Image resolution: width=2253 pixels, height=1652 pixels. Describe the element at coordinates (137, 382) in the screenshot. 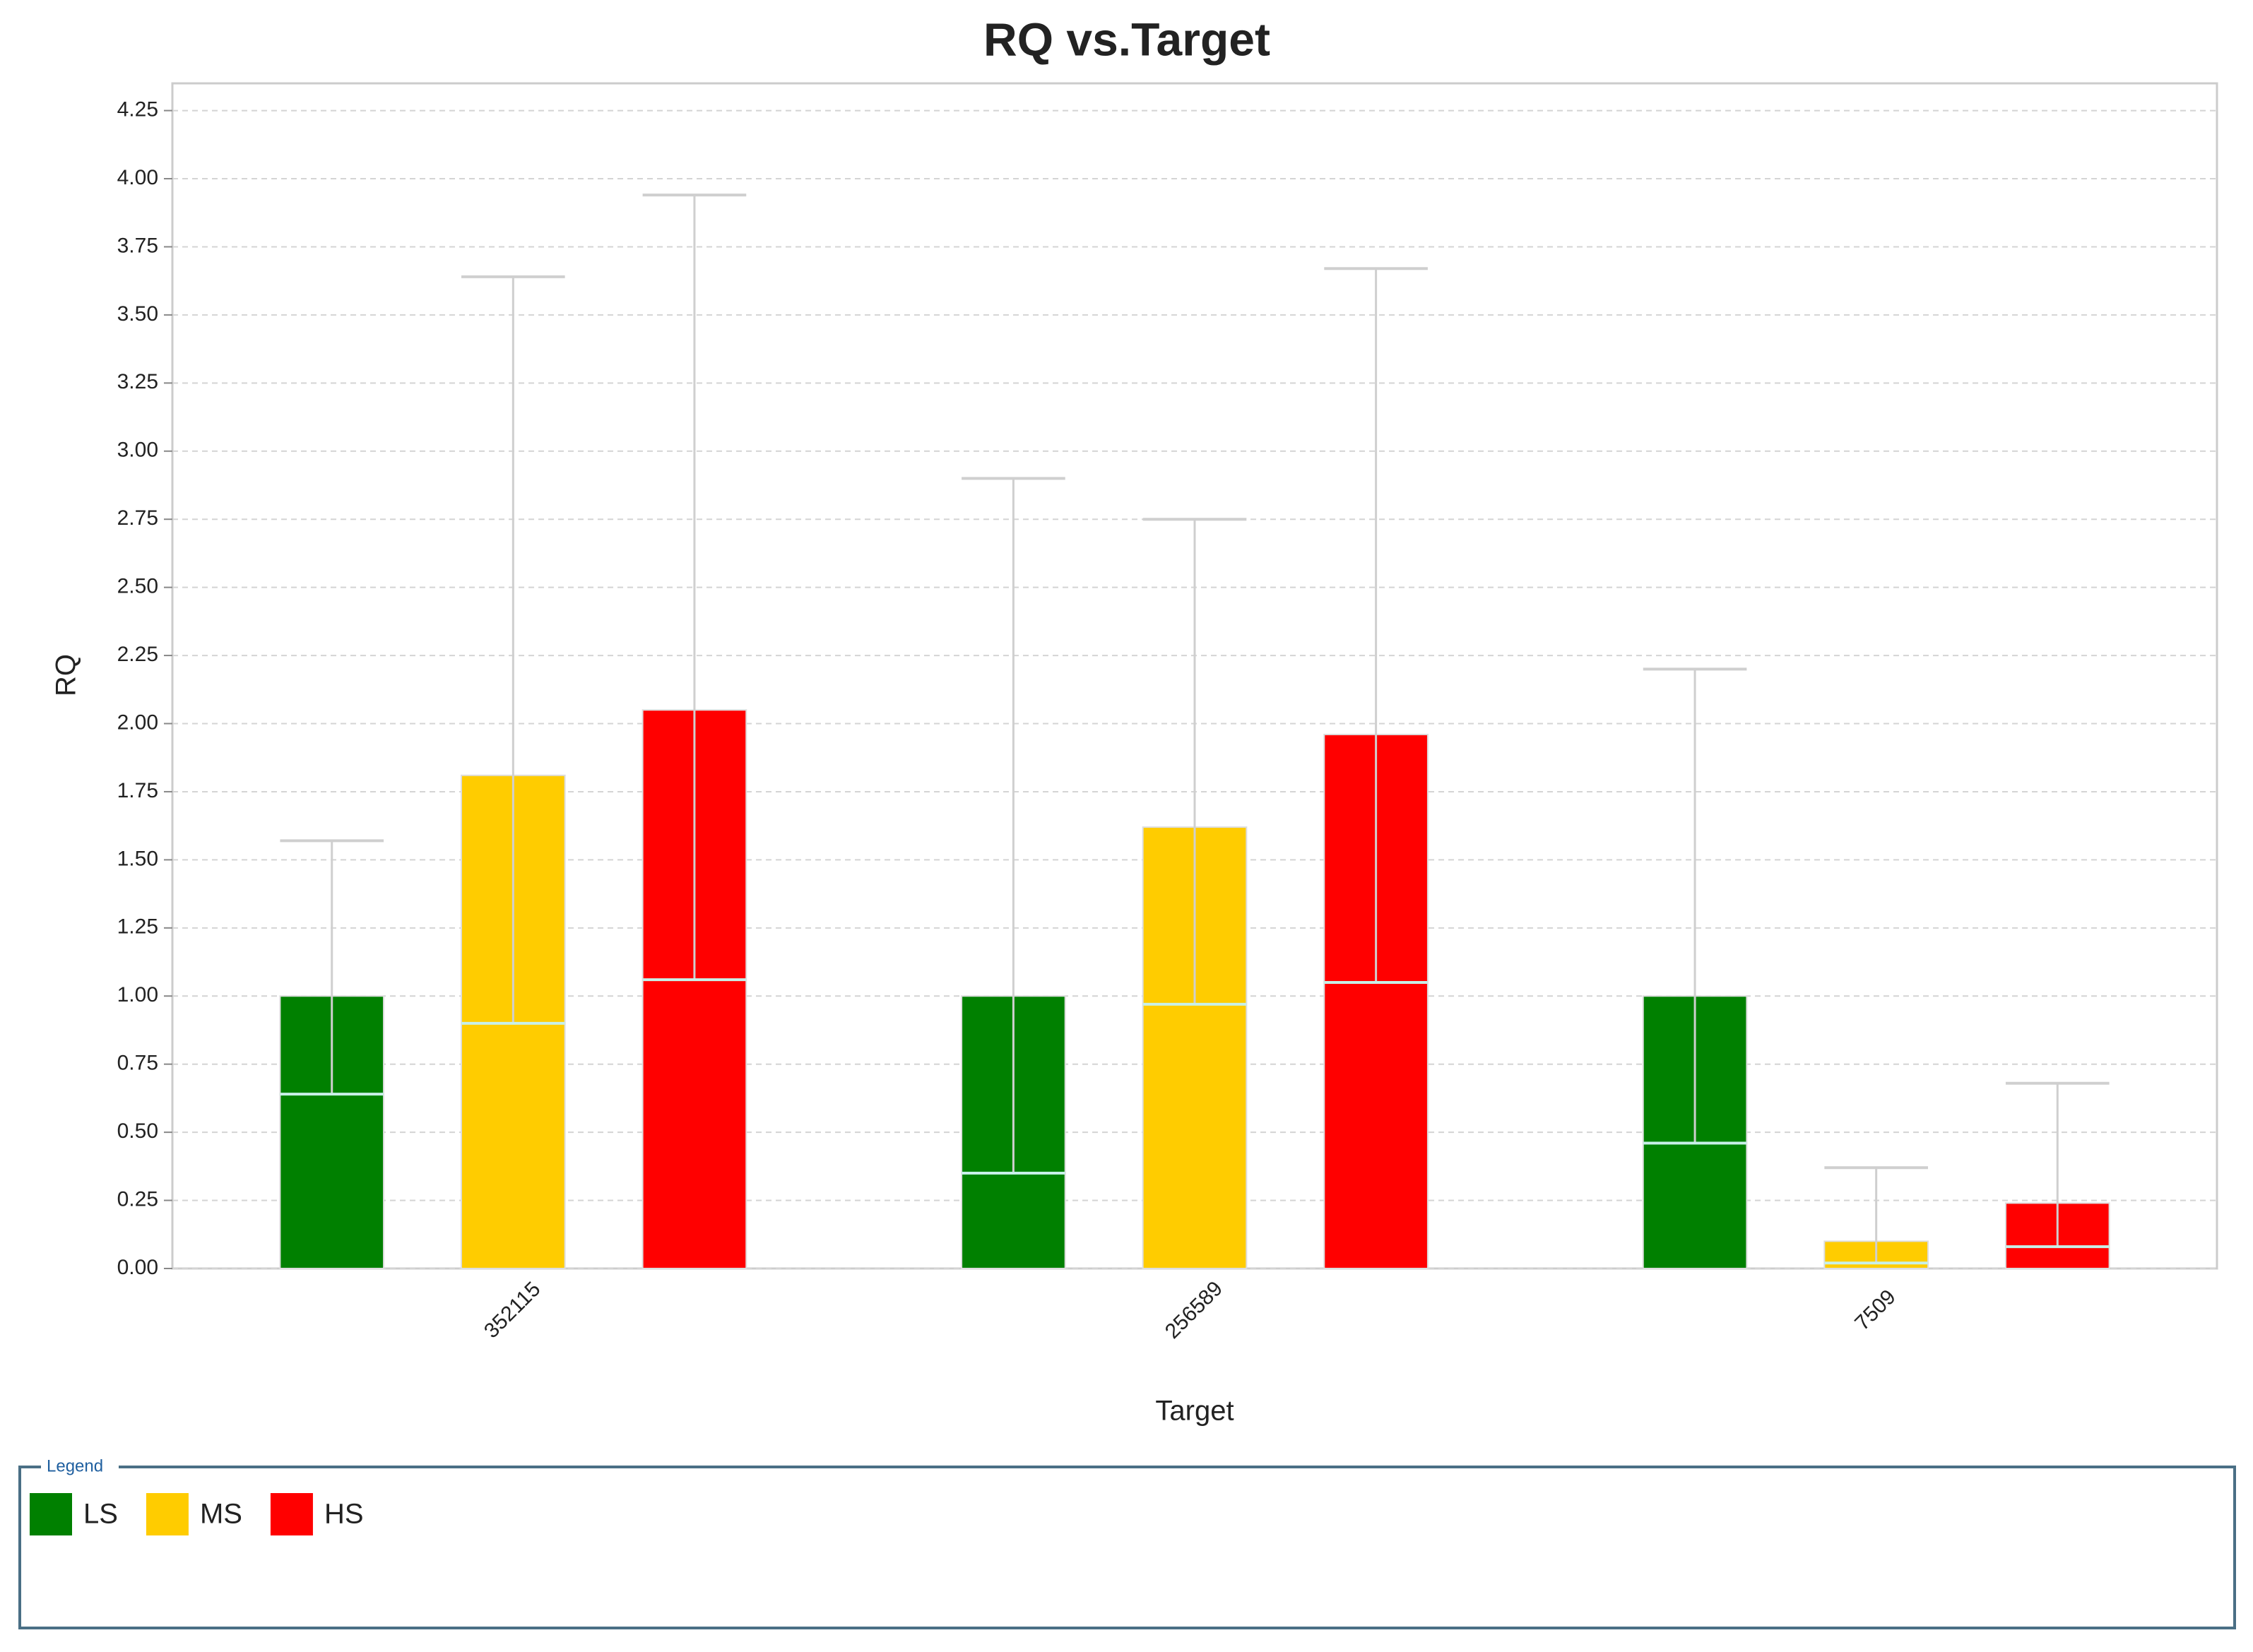

I see `y-tick-label: 3.25` at that location.